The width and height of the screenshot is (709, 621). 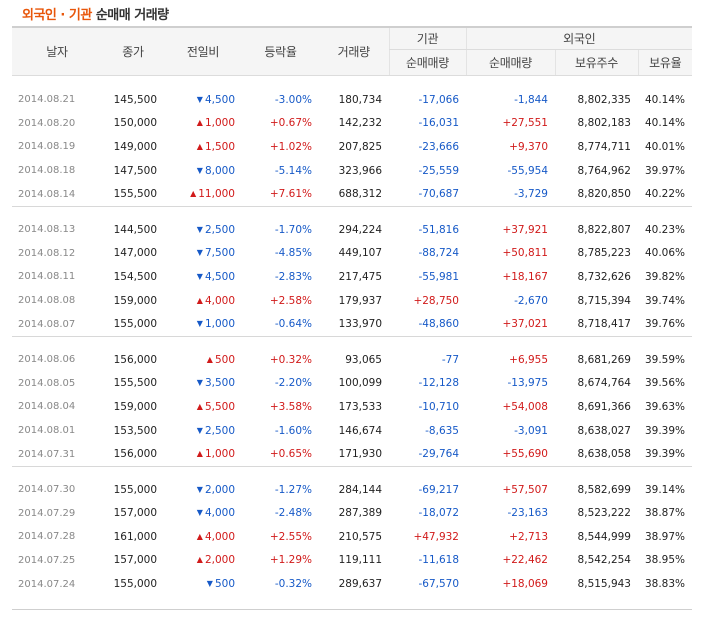 I want to click on cell-change: ▲ 2,000, so click(x=203, y=561).